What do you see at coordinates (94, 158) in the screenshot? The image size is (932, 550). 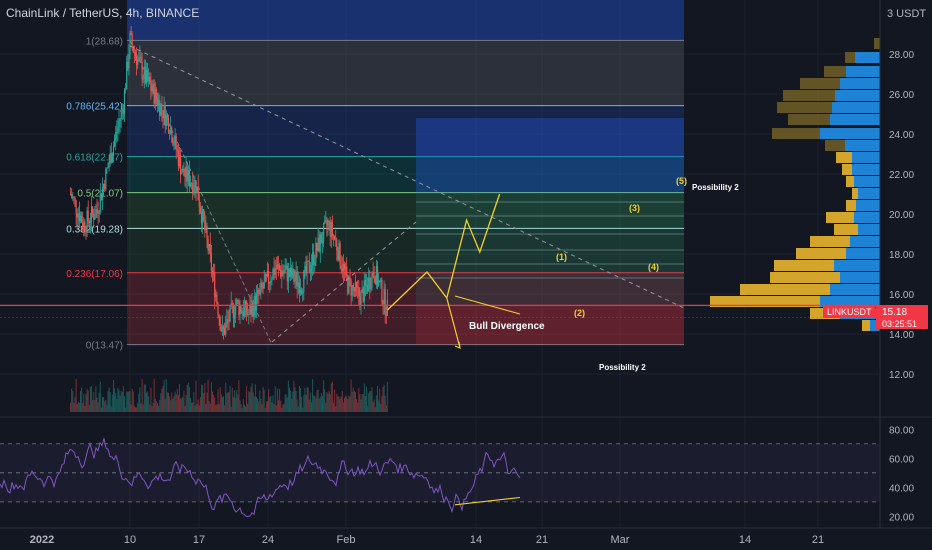 I see `fib-level-label: 0.618(22.87)` at bounding box center [94, 158].